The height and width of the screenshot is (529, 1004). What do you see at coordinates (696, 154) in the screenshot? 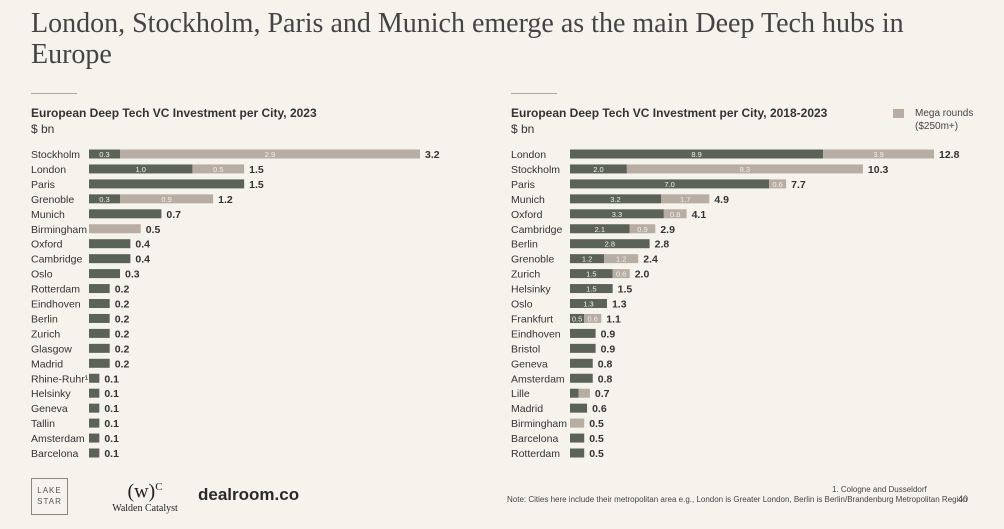
I see `segment-label: 8.9` at bounding box center [696, 154].